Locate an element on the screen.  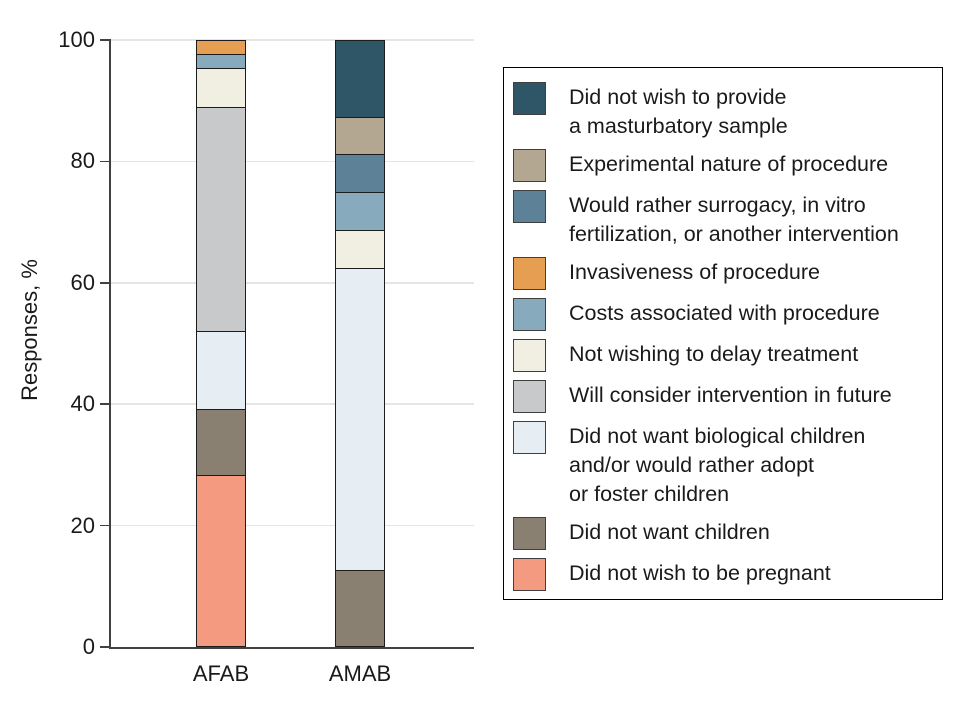
y-tick-label-80: 80 is located at coordinates (82, 161).